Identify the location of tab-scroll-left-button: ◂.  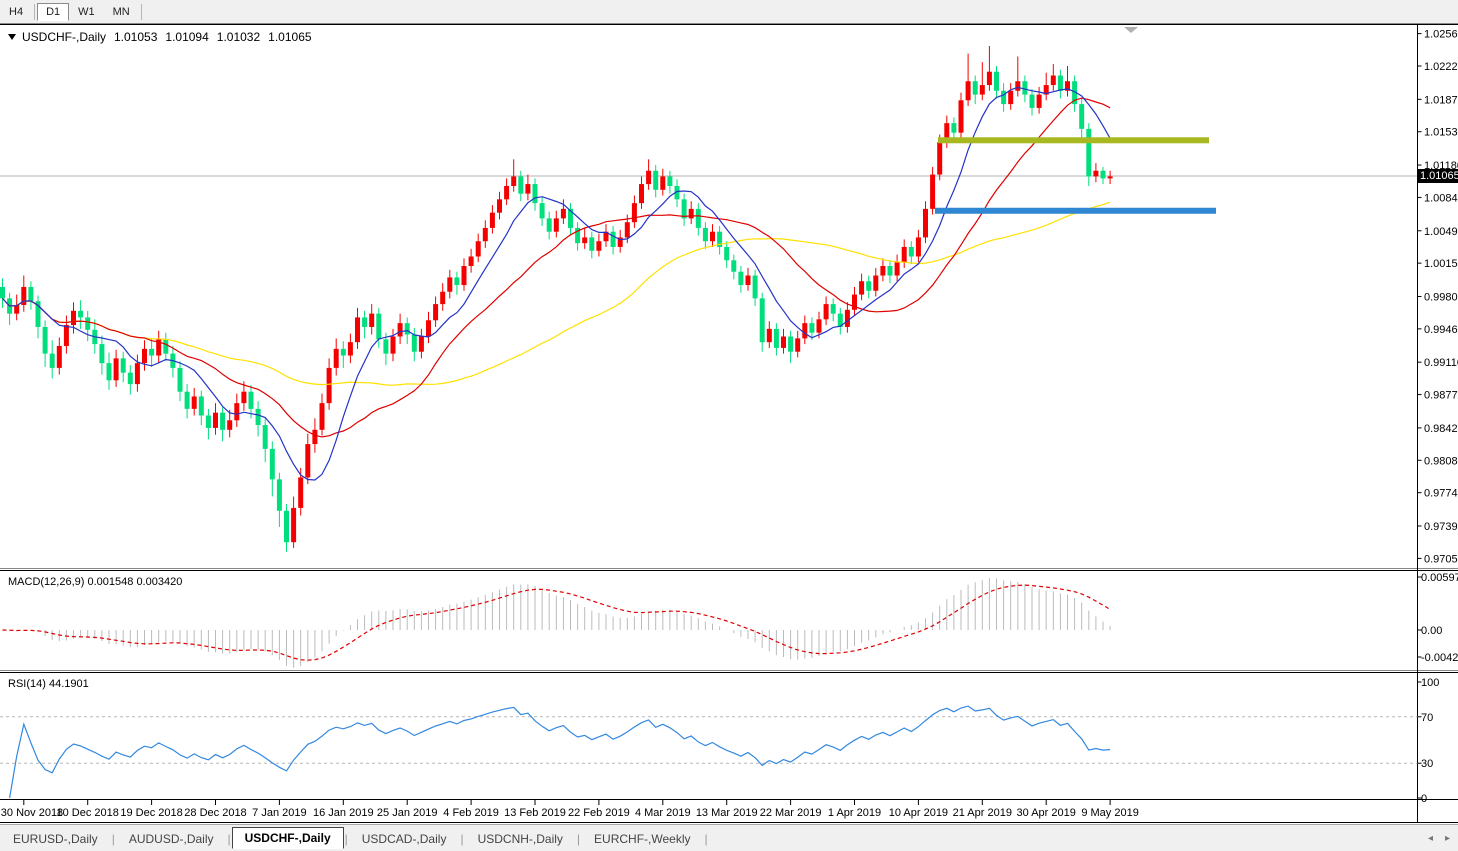
(1430, 838).